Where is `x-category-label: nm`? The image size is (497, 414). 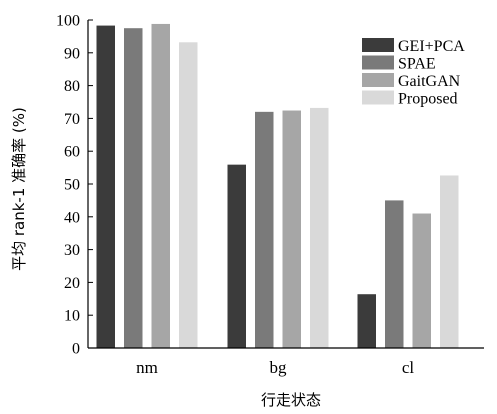 x-category-label: nm is located at coordinates (147, 367).